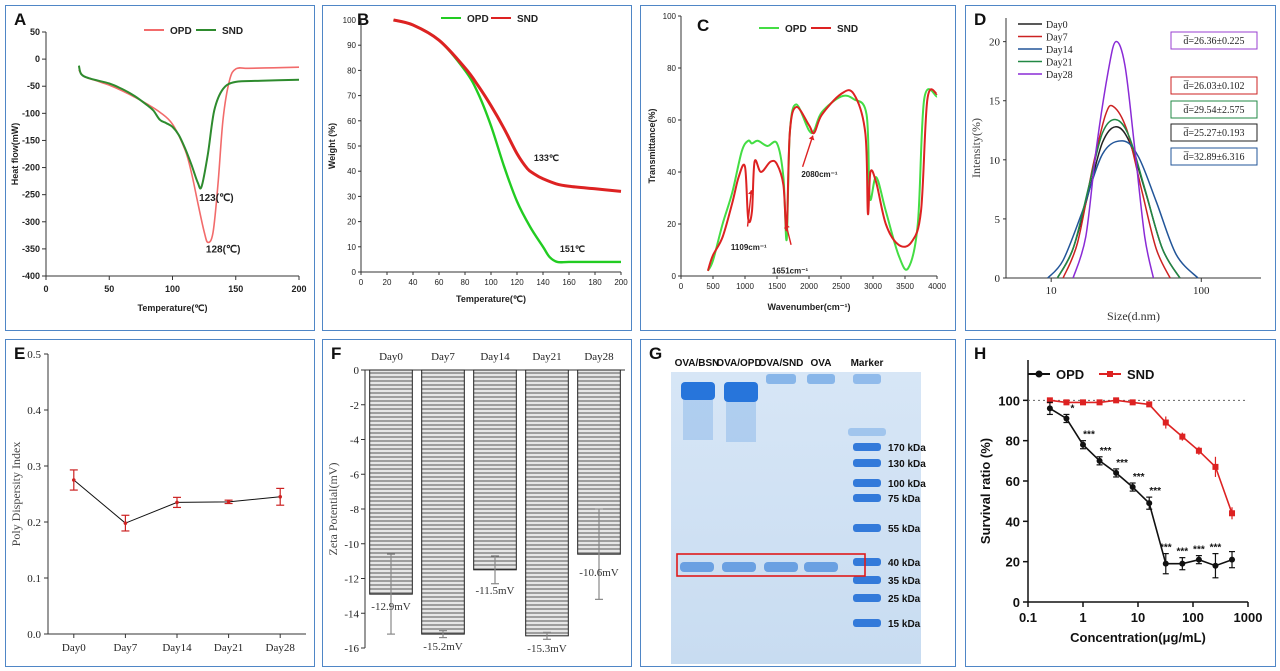 Image resolution: width=1280 pixels, height=671 pixels. What do you see at coordinates (703, 25) in the screenshot?
I see `panel-label-c: C` at bounding box center [703, 25].